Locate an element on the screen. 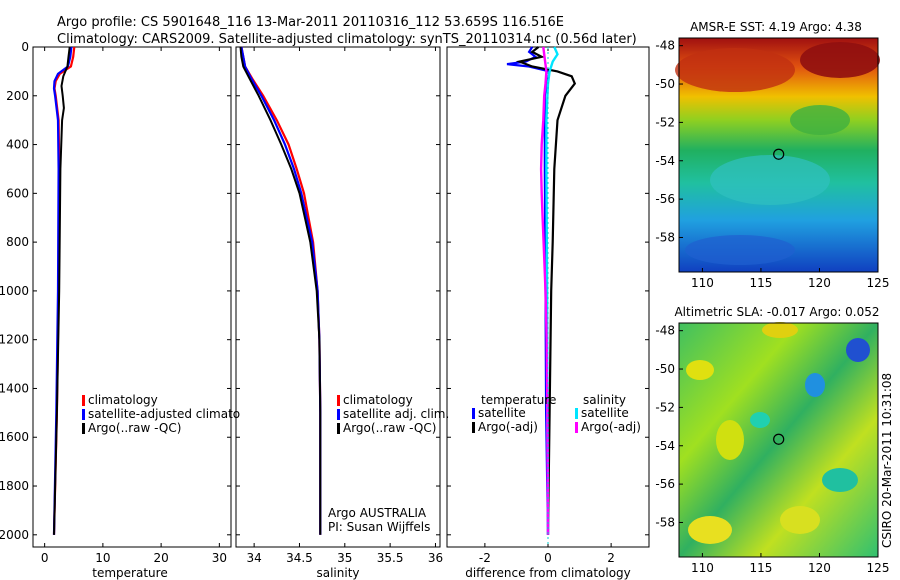 This screenshot has height=580, width=900. depth-tick-label: 2000 is located at coordinates (14, 535).